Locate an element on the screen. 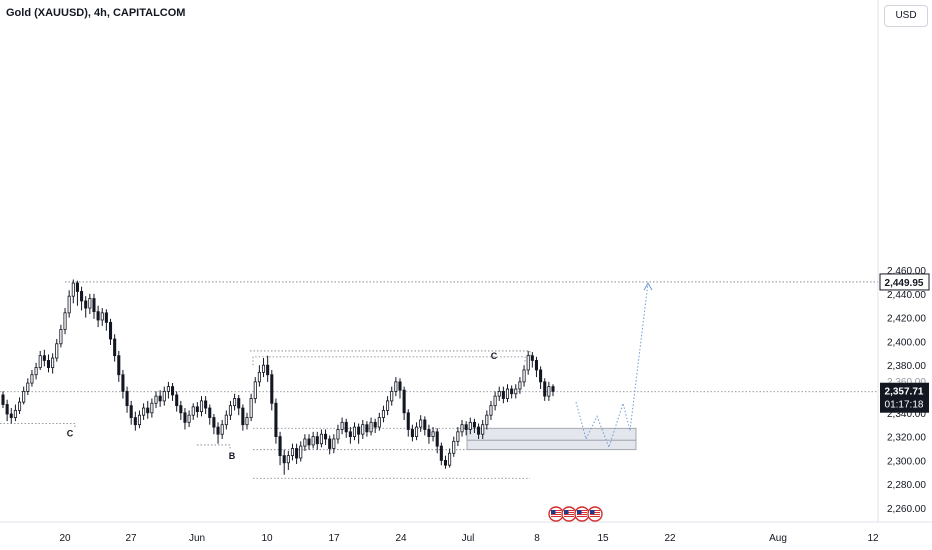  c-left-line is located at coordinates (38, 425).